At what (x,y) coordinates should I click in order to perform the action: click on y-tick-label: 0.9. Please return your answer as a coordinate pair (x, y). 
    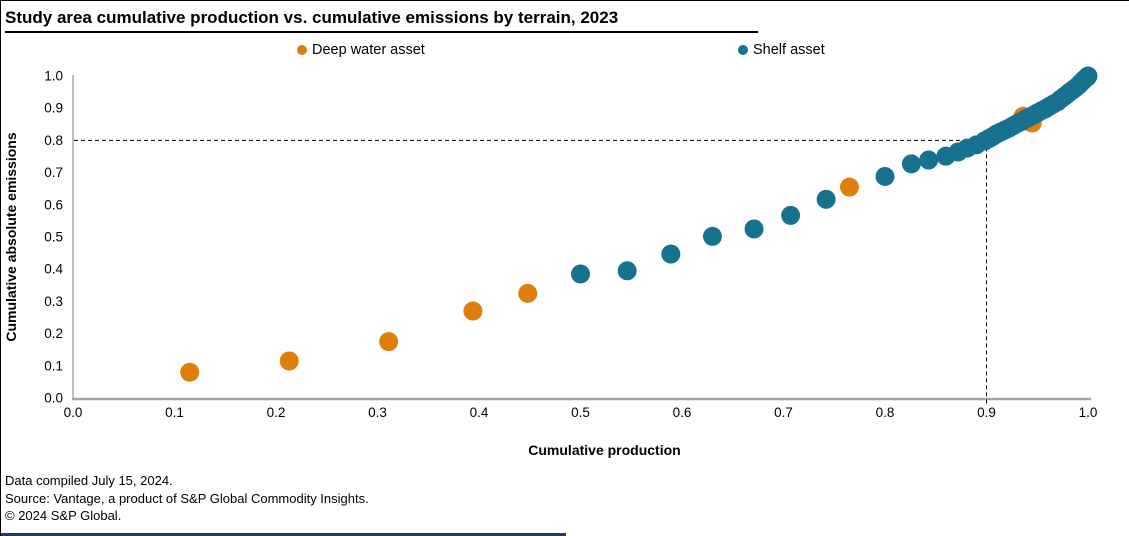
    Looking at the image, I should click on (53, 108).